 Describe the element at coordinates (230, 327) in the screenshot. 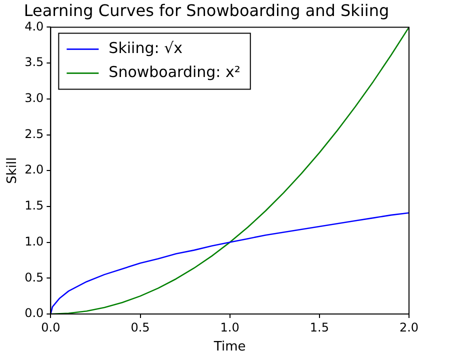

I see `x-tick-label: 1.0` at that location.